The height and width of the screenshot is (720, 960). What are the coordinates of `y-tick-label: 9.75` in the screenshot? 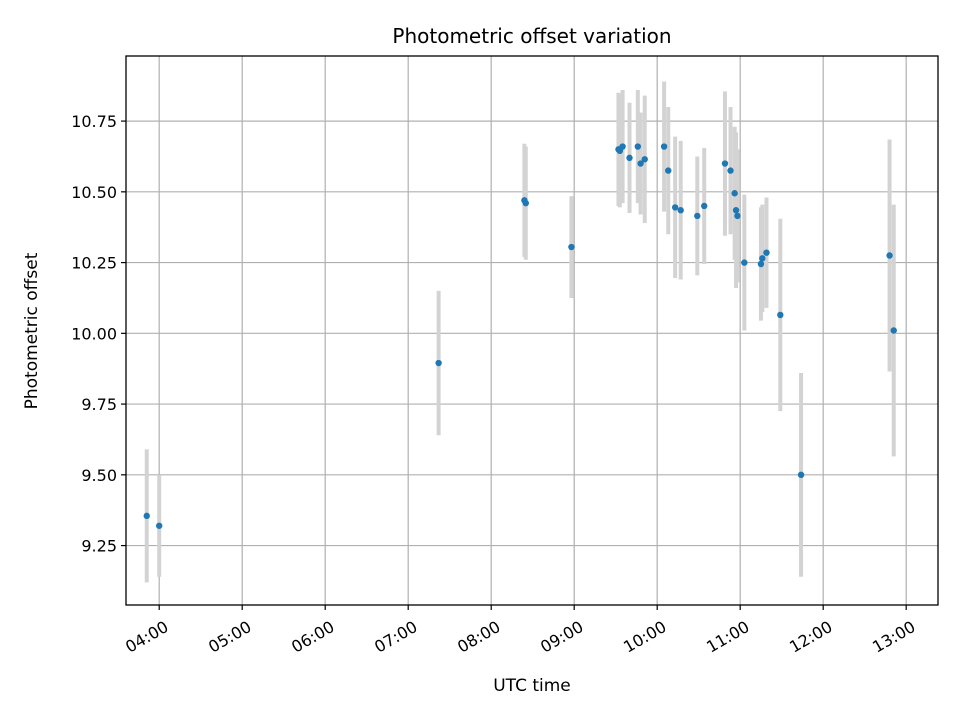 It's located at (99, 404).